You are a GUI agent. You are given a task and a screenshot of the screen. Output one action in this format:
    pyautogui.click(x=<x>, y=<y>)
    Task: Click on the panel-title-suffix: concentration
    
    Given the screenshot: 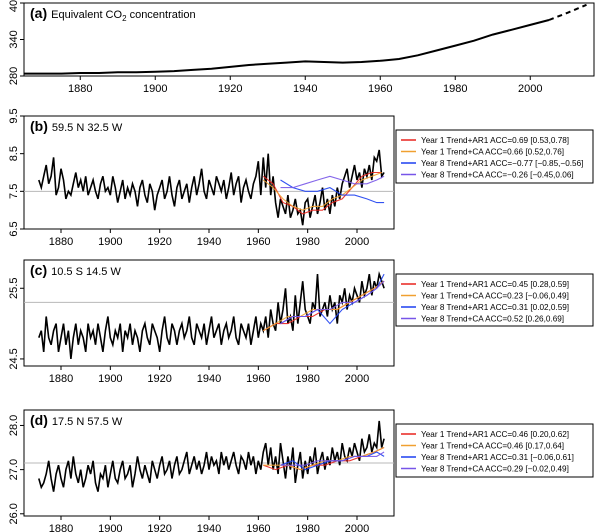 What is the action you would take?
    pyautogui.click(x=161, y=15)
    